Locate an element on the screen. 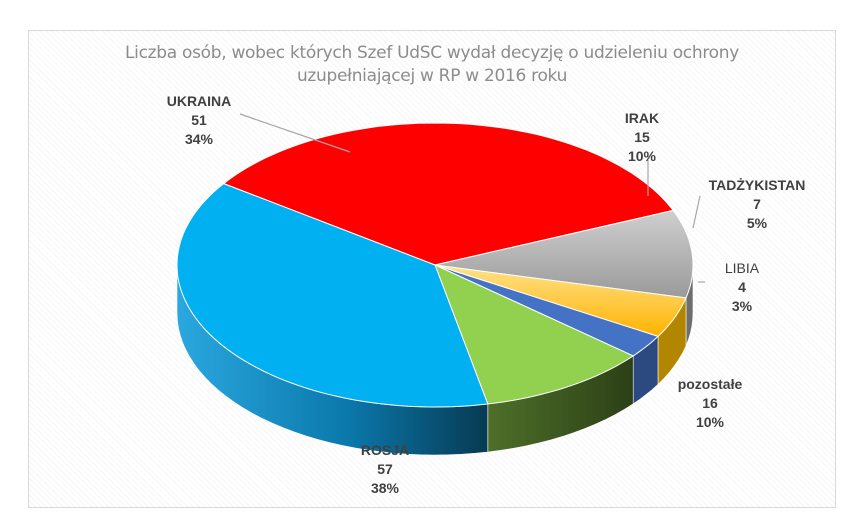  label-irak: IRAK 15 10% is located at coordinates (642, 137).